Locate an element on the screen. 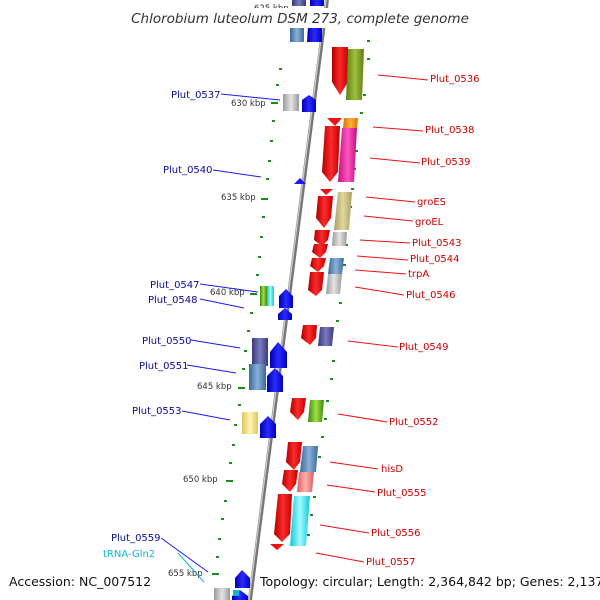  tick-label-635: 635 kbp is located at coordinates (238, 198).